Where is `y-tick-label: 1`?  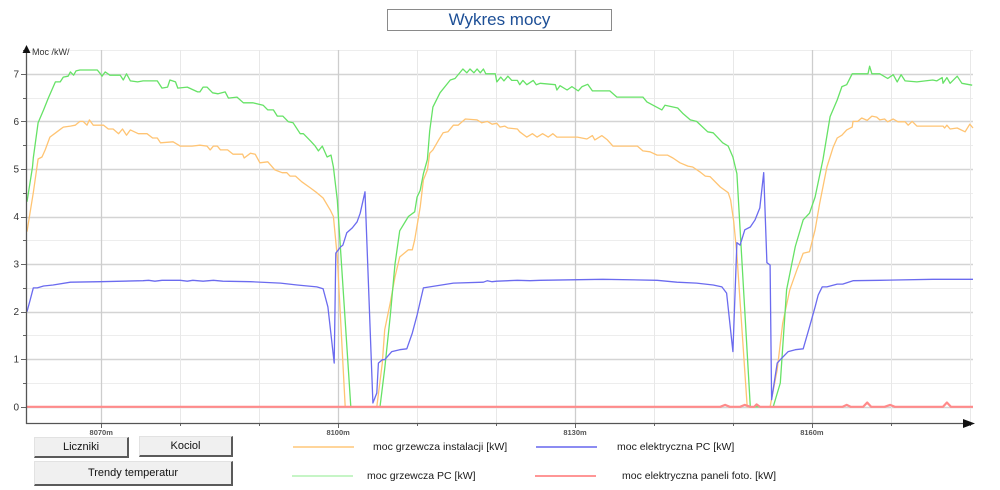
y-tick-label: 1 is located at coordinates (16, 360).